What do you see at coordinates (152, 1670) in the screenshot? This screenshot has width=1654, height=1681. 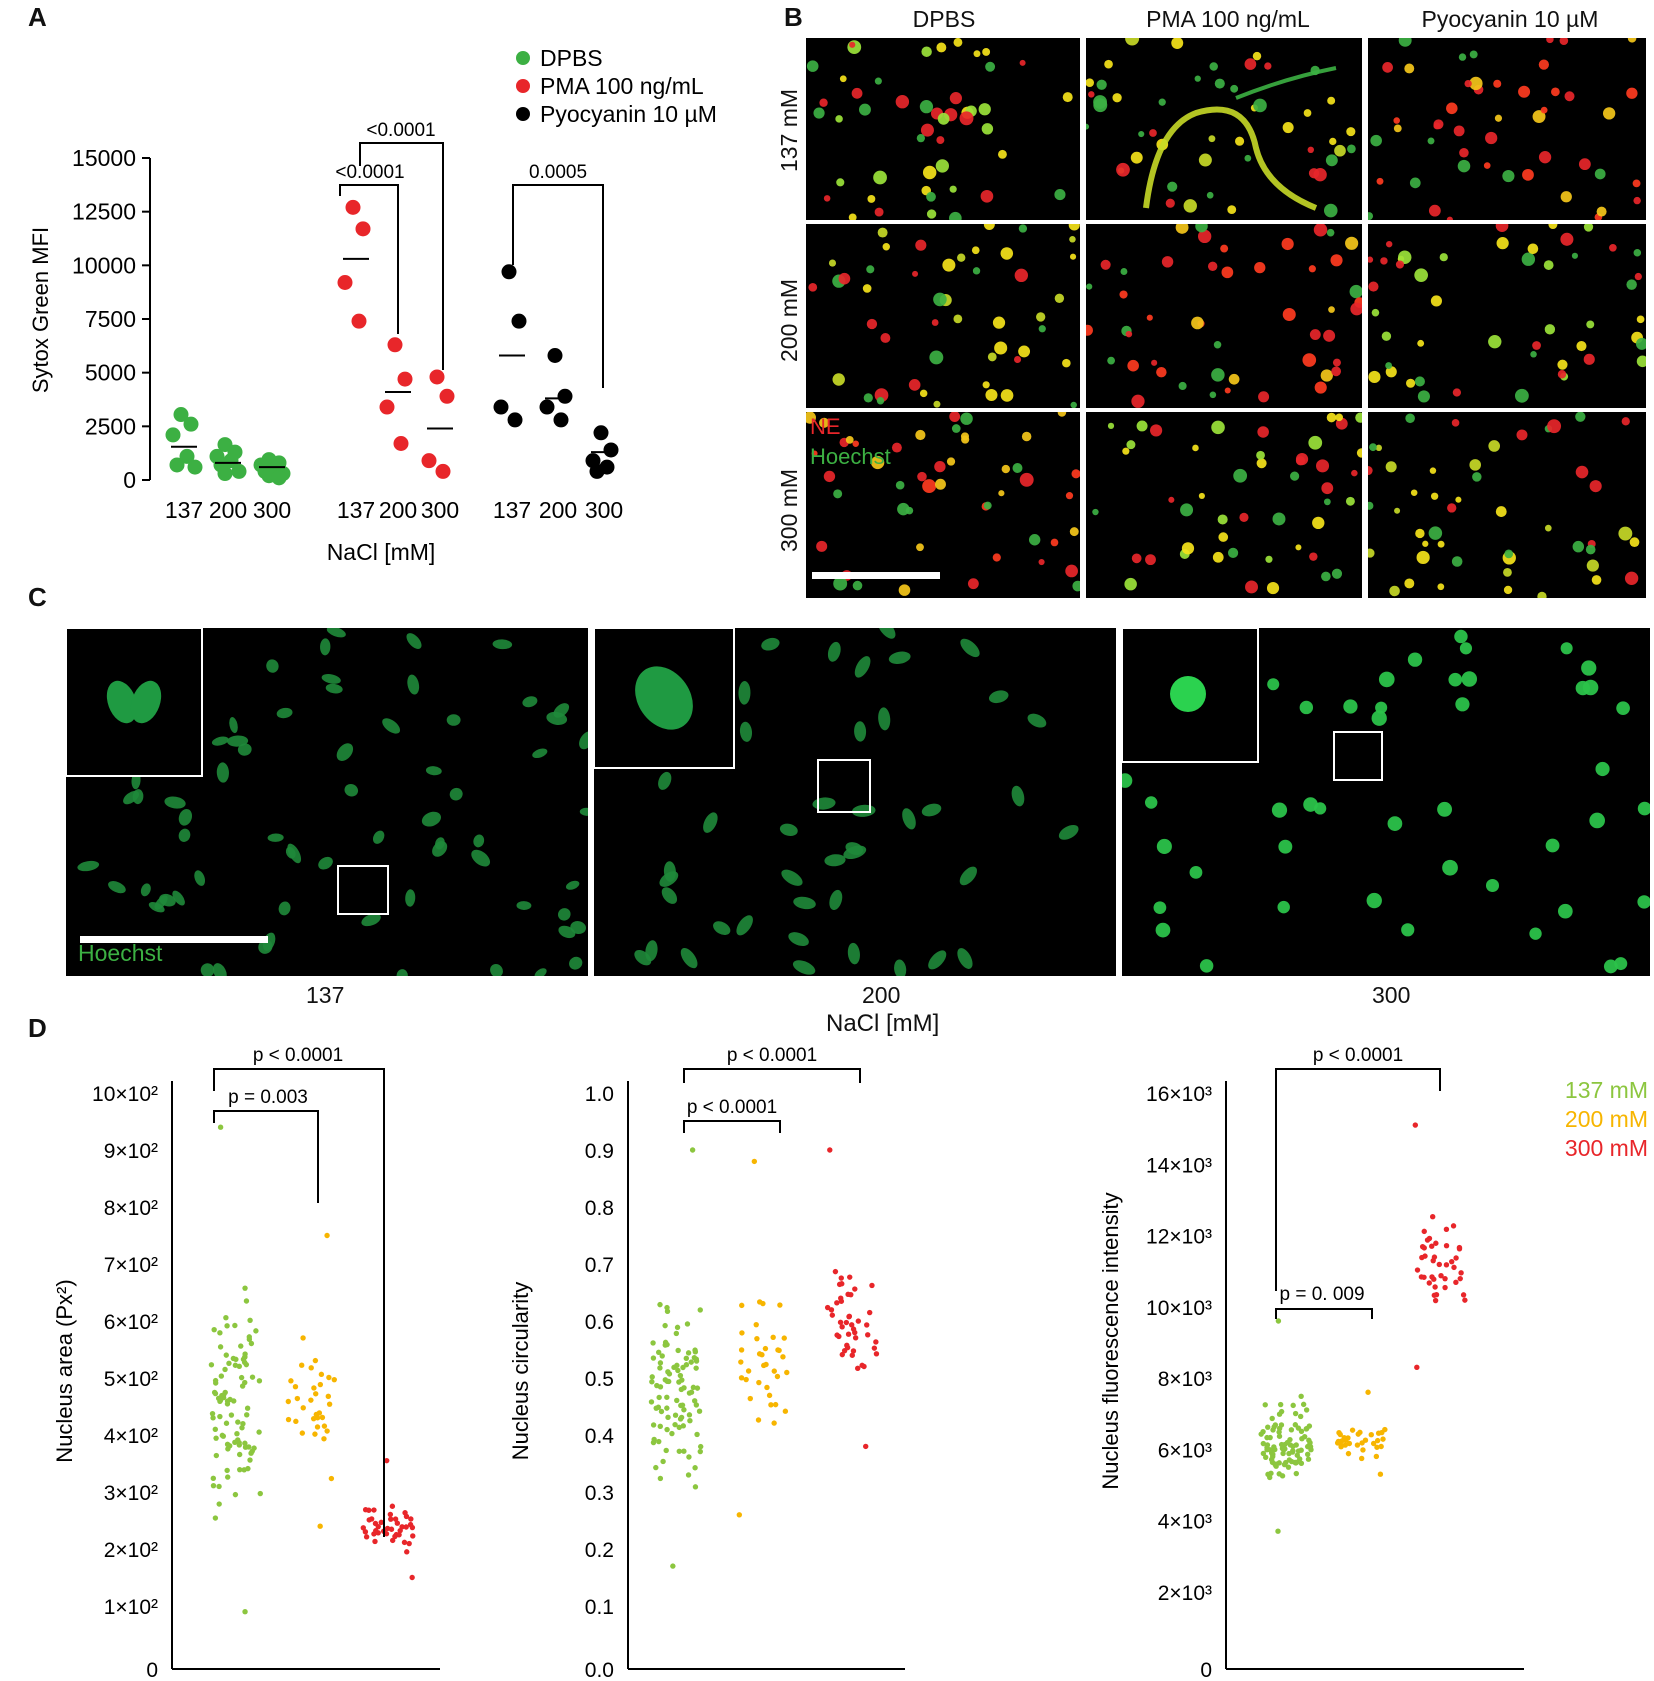 I see `y-tick-label-d-1-0: 0` at bounding box center [152, 1670].